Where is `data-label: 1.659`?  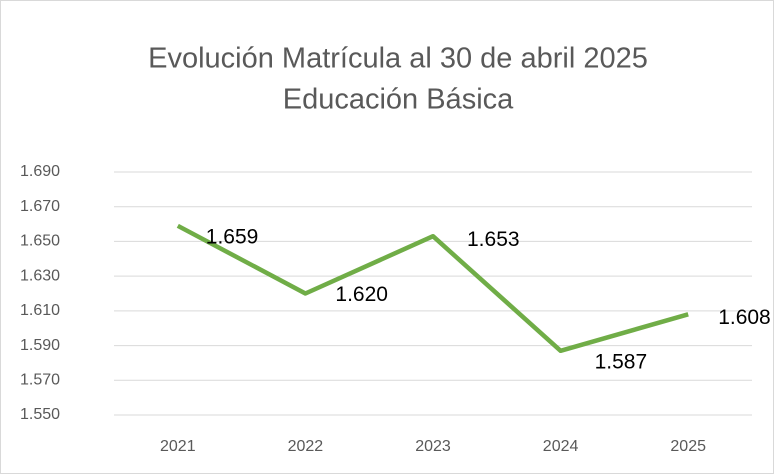
data-label: 1.659 is located at coordinates (232, 236).